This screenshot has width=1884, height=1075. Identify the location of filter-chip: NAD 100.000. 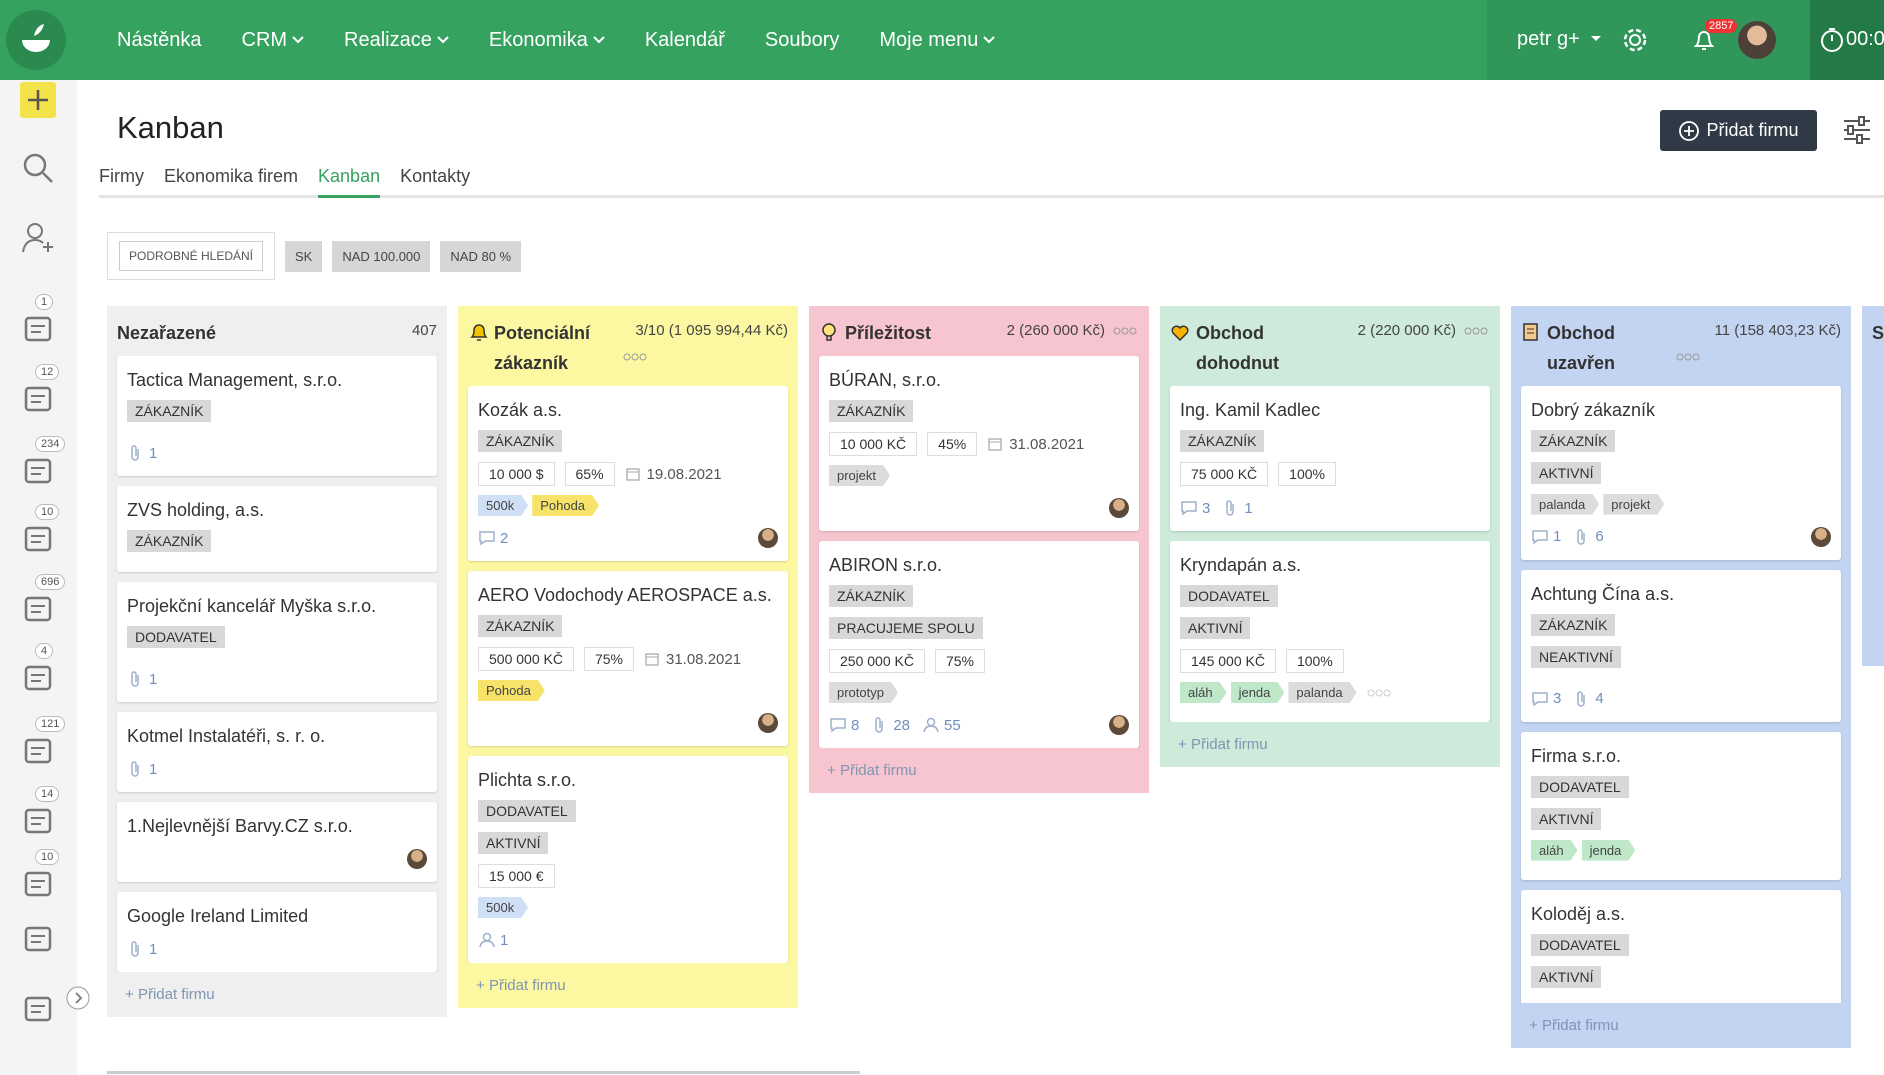
(381, 256).